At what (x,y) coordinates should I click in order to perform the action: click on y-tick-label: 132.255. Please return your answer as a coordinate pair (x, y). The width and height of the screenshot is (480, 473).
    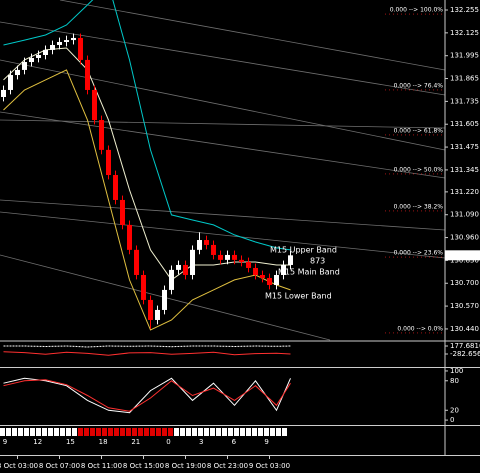
    Looking at the image, I should click on (464, 10).